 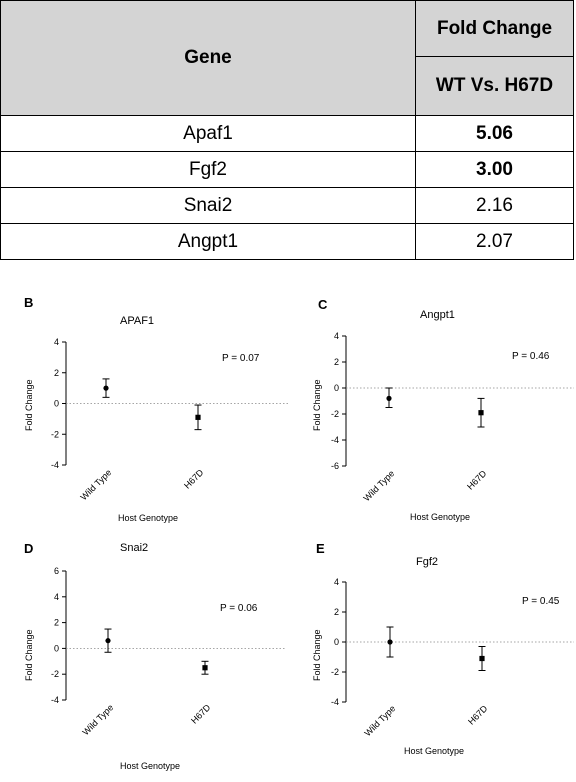 What do you see at coordinates (494, 241) in the screenshot?
I see `fold-change-cell: 2.07` at bounding box center [494, 241].